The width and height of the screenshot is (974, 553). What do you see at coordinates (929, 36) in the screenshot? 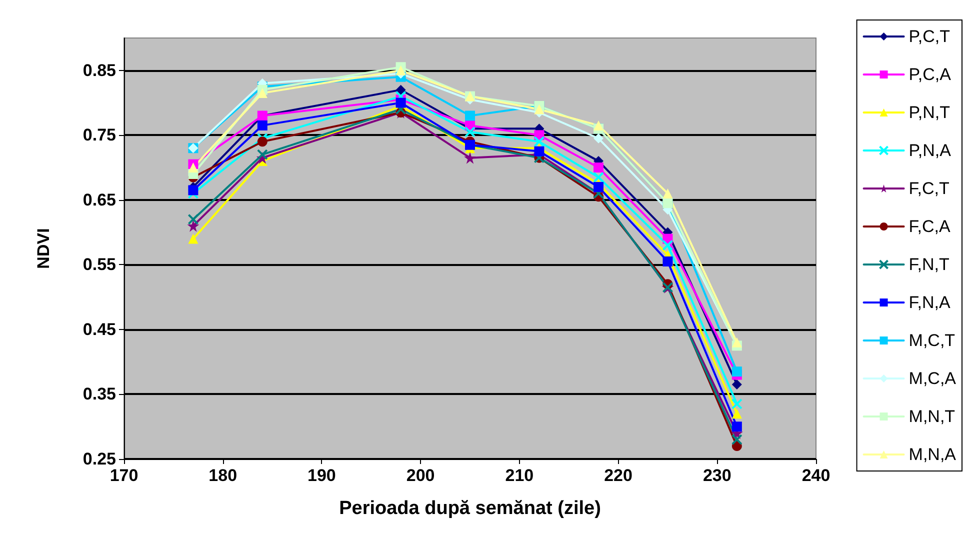
I see `legend-label: P,C,T` at bounding box center [929, 36].